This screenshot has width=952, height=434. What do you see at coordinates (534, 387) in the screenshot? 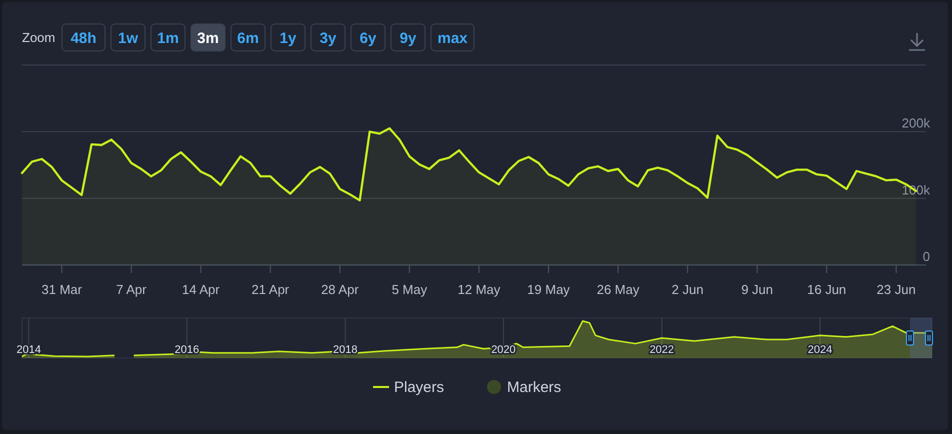
I see `legend-label: Markers` at bounding box center [534, 387].